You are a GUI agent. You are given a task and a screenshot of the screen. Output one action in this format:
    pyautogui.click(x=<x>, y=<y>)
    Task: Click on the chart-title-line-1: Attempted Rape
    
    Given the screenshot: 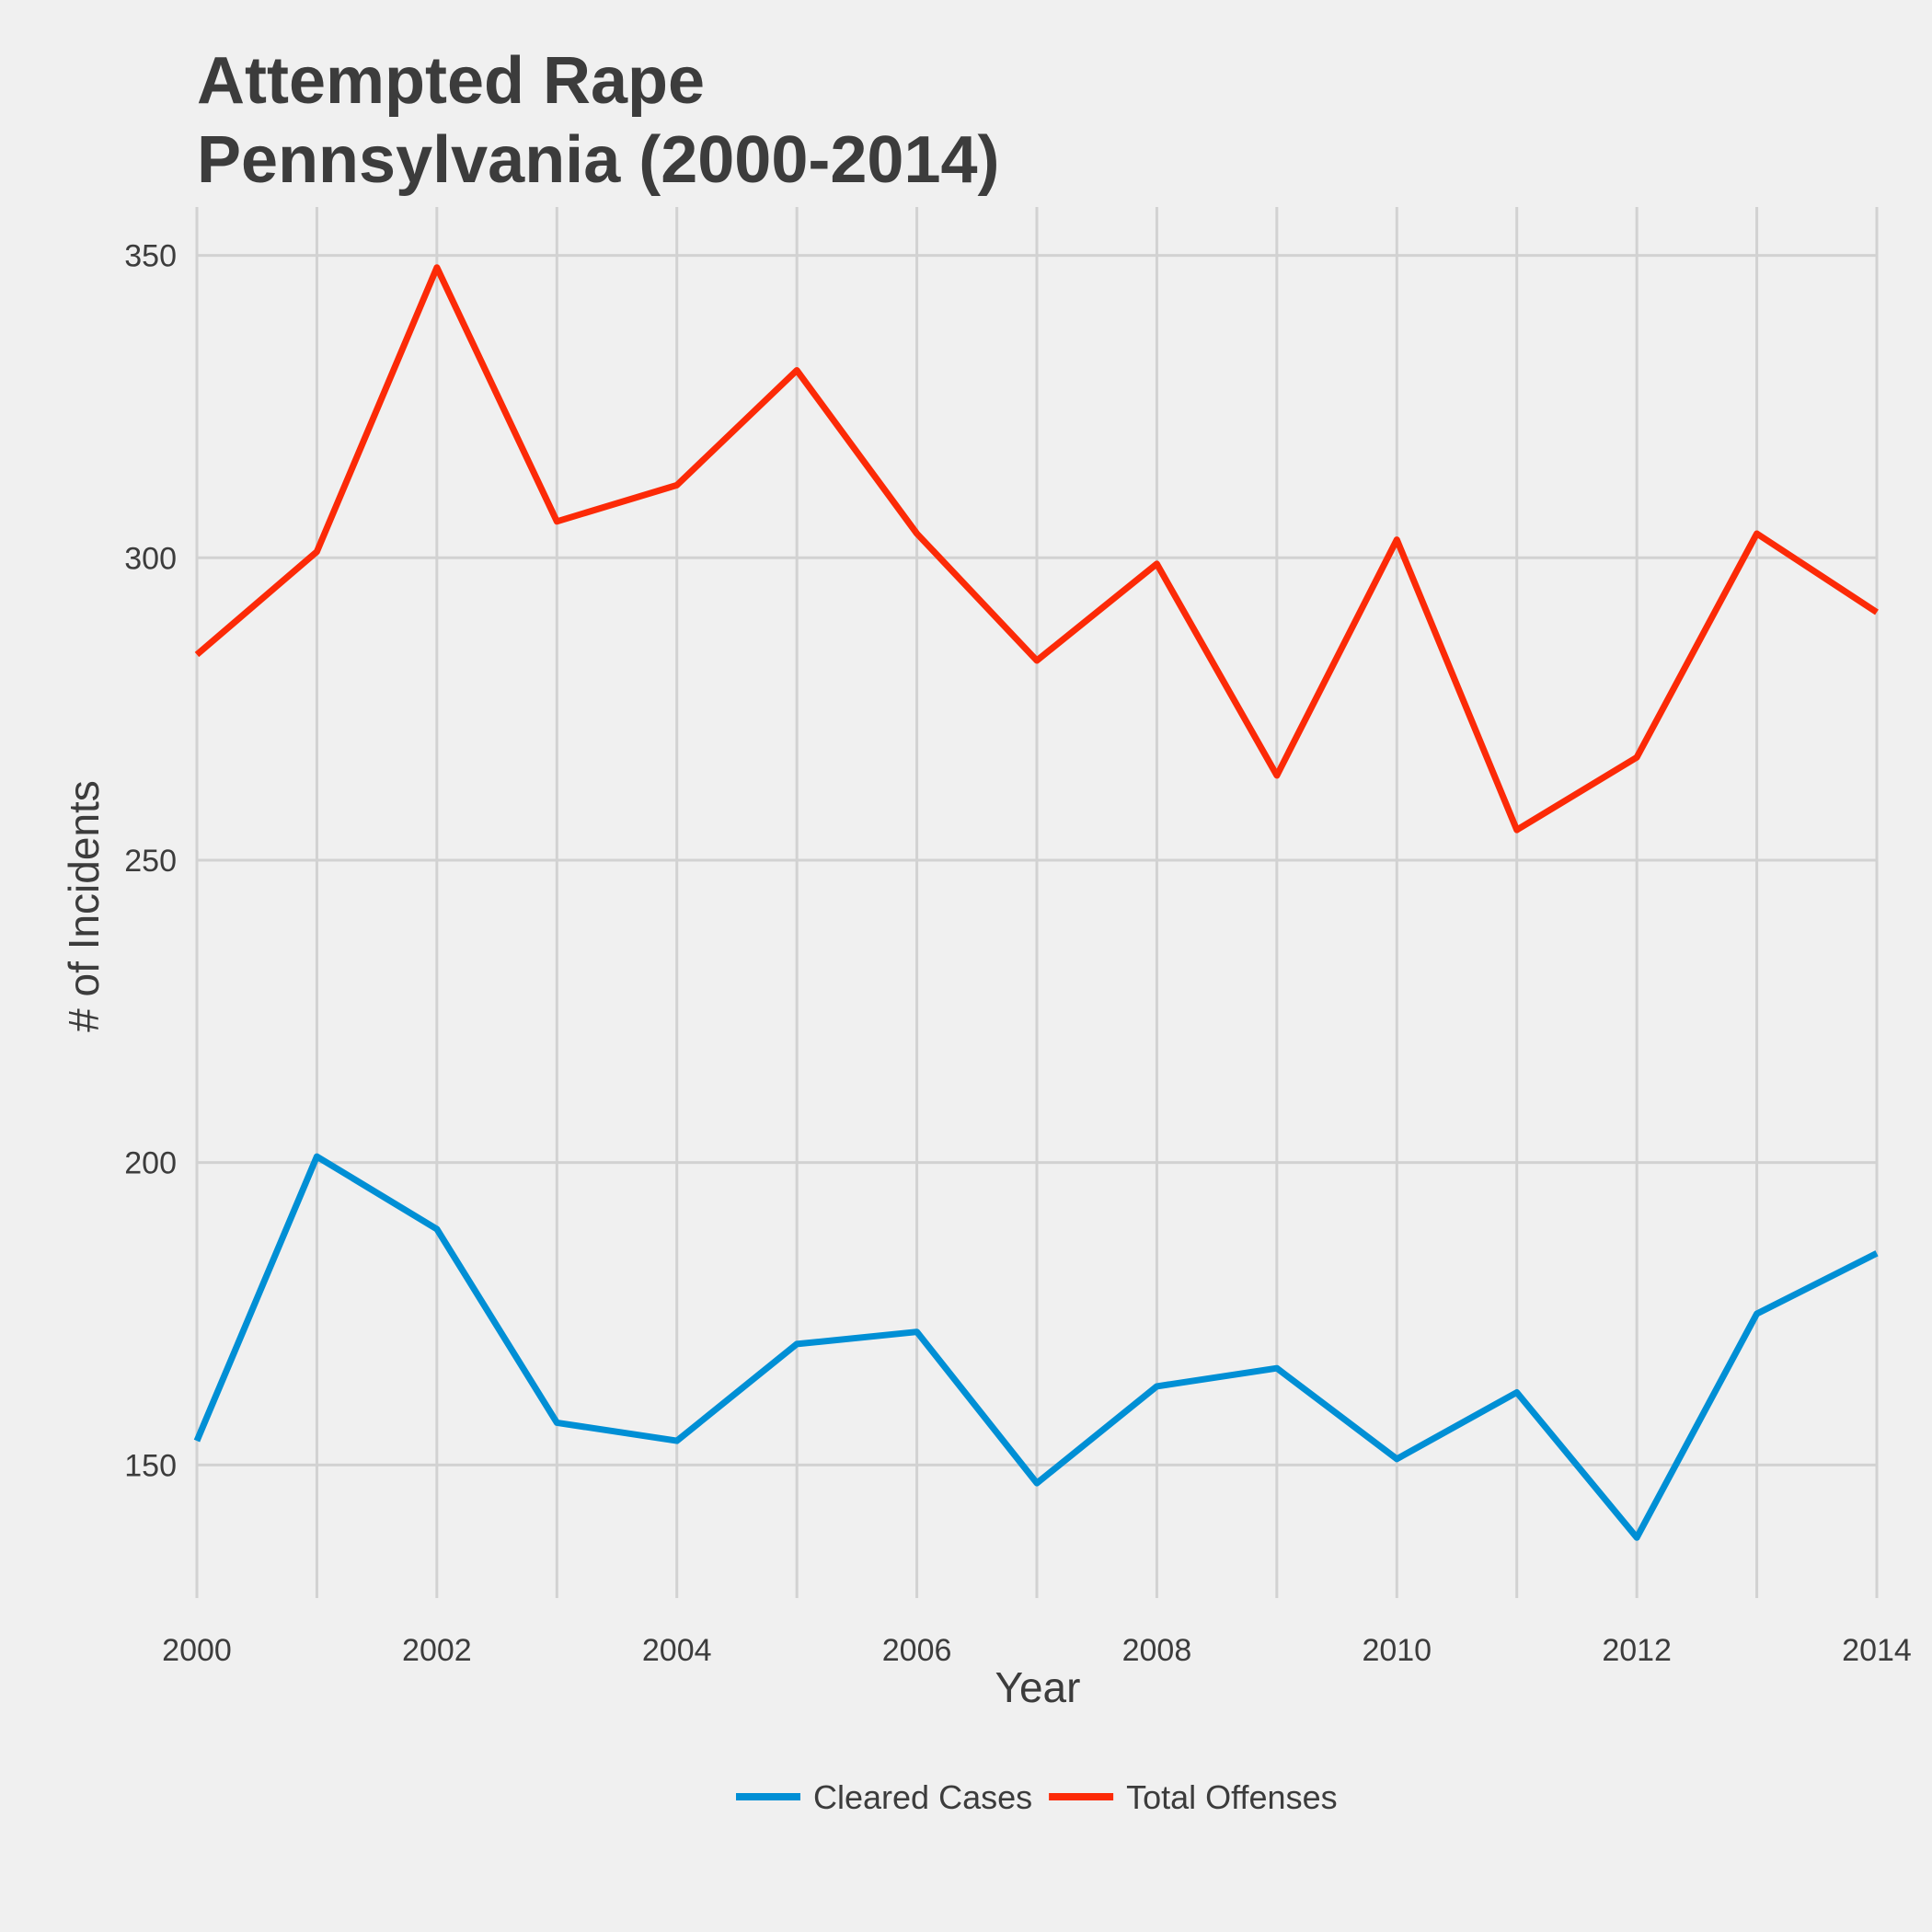 What is the action you would take?
    pyautogui.click(x=451, y=81)
    